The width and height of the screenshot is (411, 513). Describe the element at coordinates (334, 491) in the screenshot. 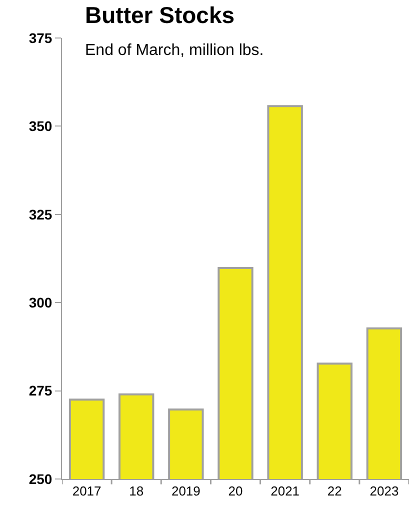

I see `x-tick-label: 22` at that location.